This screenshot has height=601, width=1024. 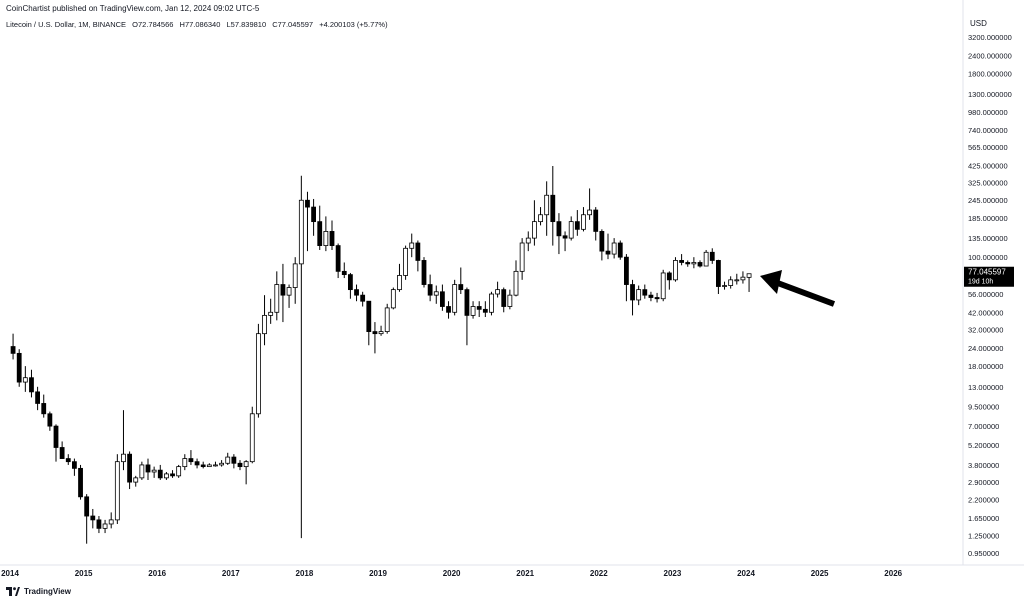 What do you see at coordinates (798, 288) in the screenshot?
I see `annotation-arrow` at bounding box center [798, 288].